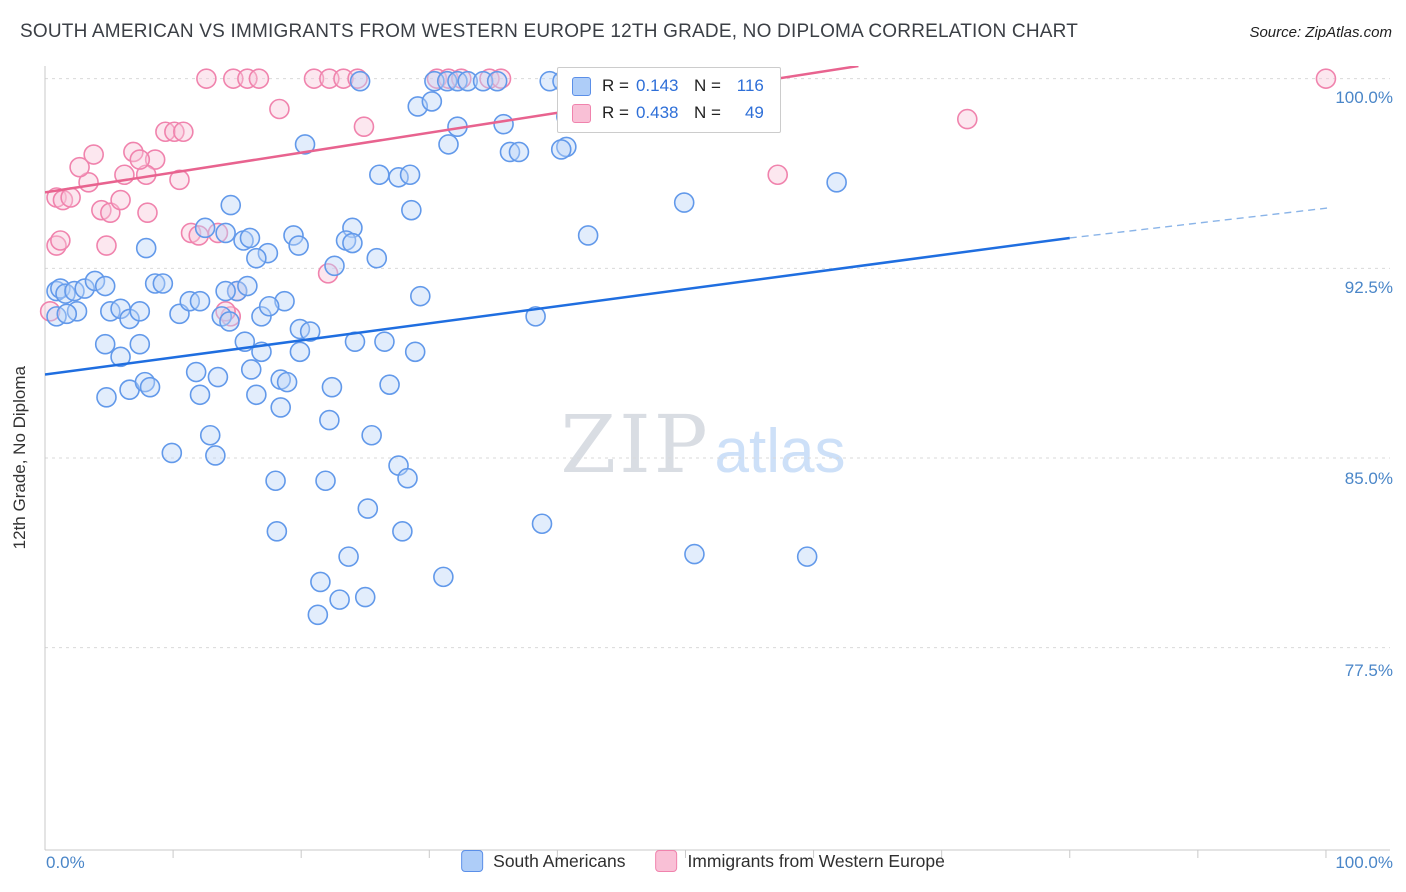  I want to click on n-value-western-europe: 49, so click(754, 112).